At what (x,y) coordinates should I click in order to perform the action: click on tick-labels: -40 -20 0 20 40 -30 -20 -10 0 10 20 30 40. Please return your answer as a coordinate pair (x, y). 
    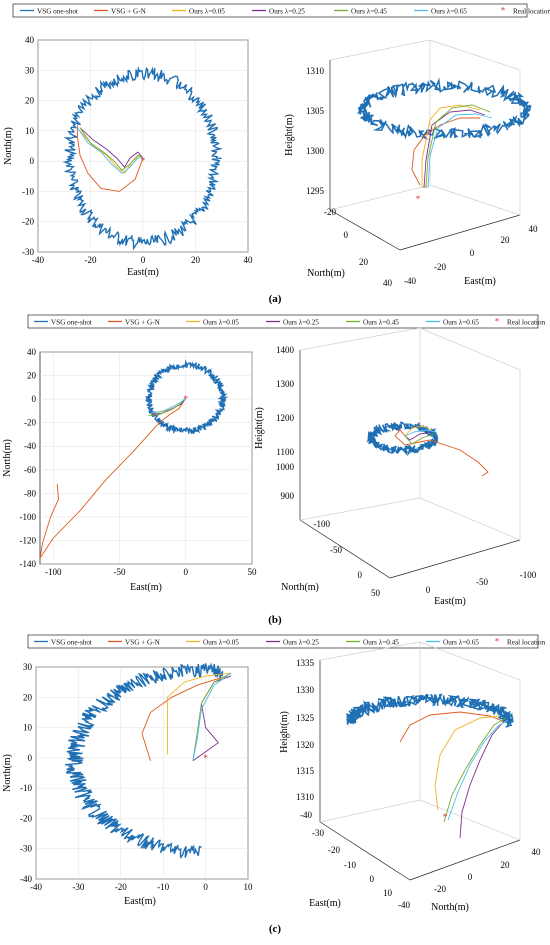
    Looking at the image, I should click on (137, 150).